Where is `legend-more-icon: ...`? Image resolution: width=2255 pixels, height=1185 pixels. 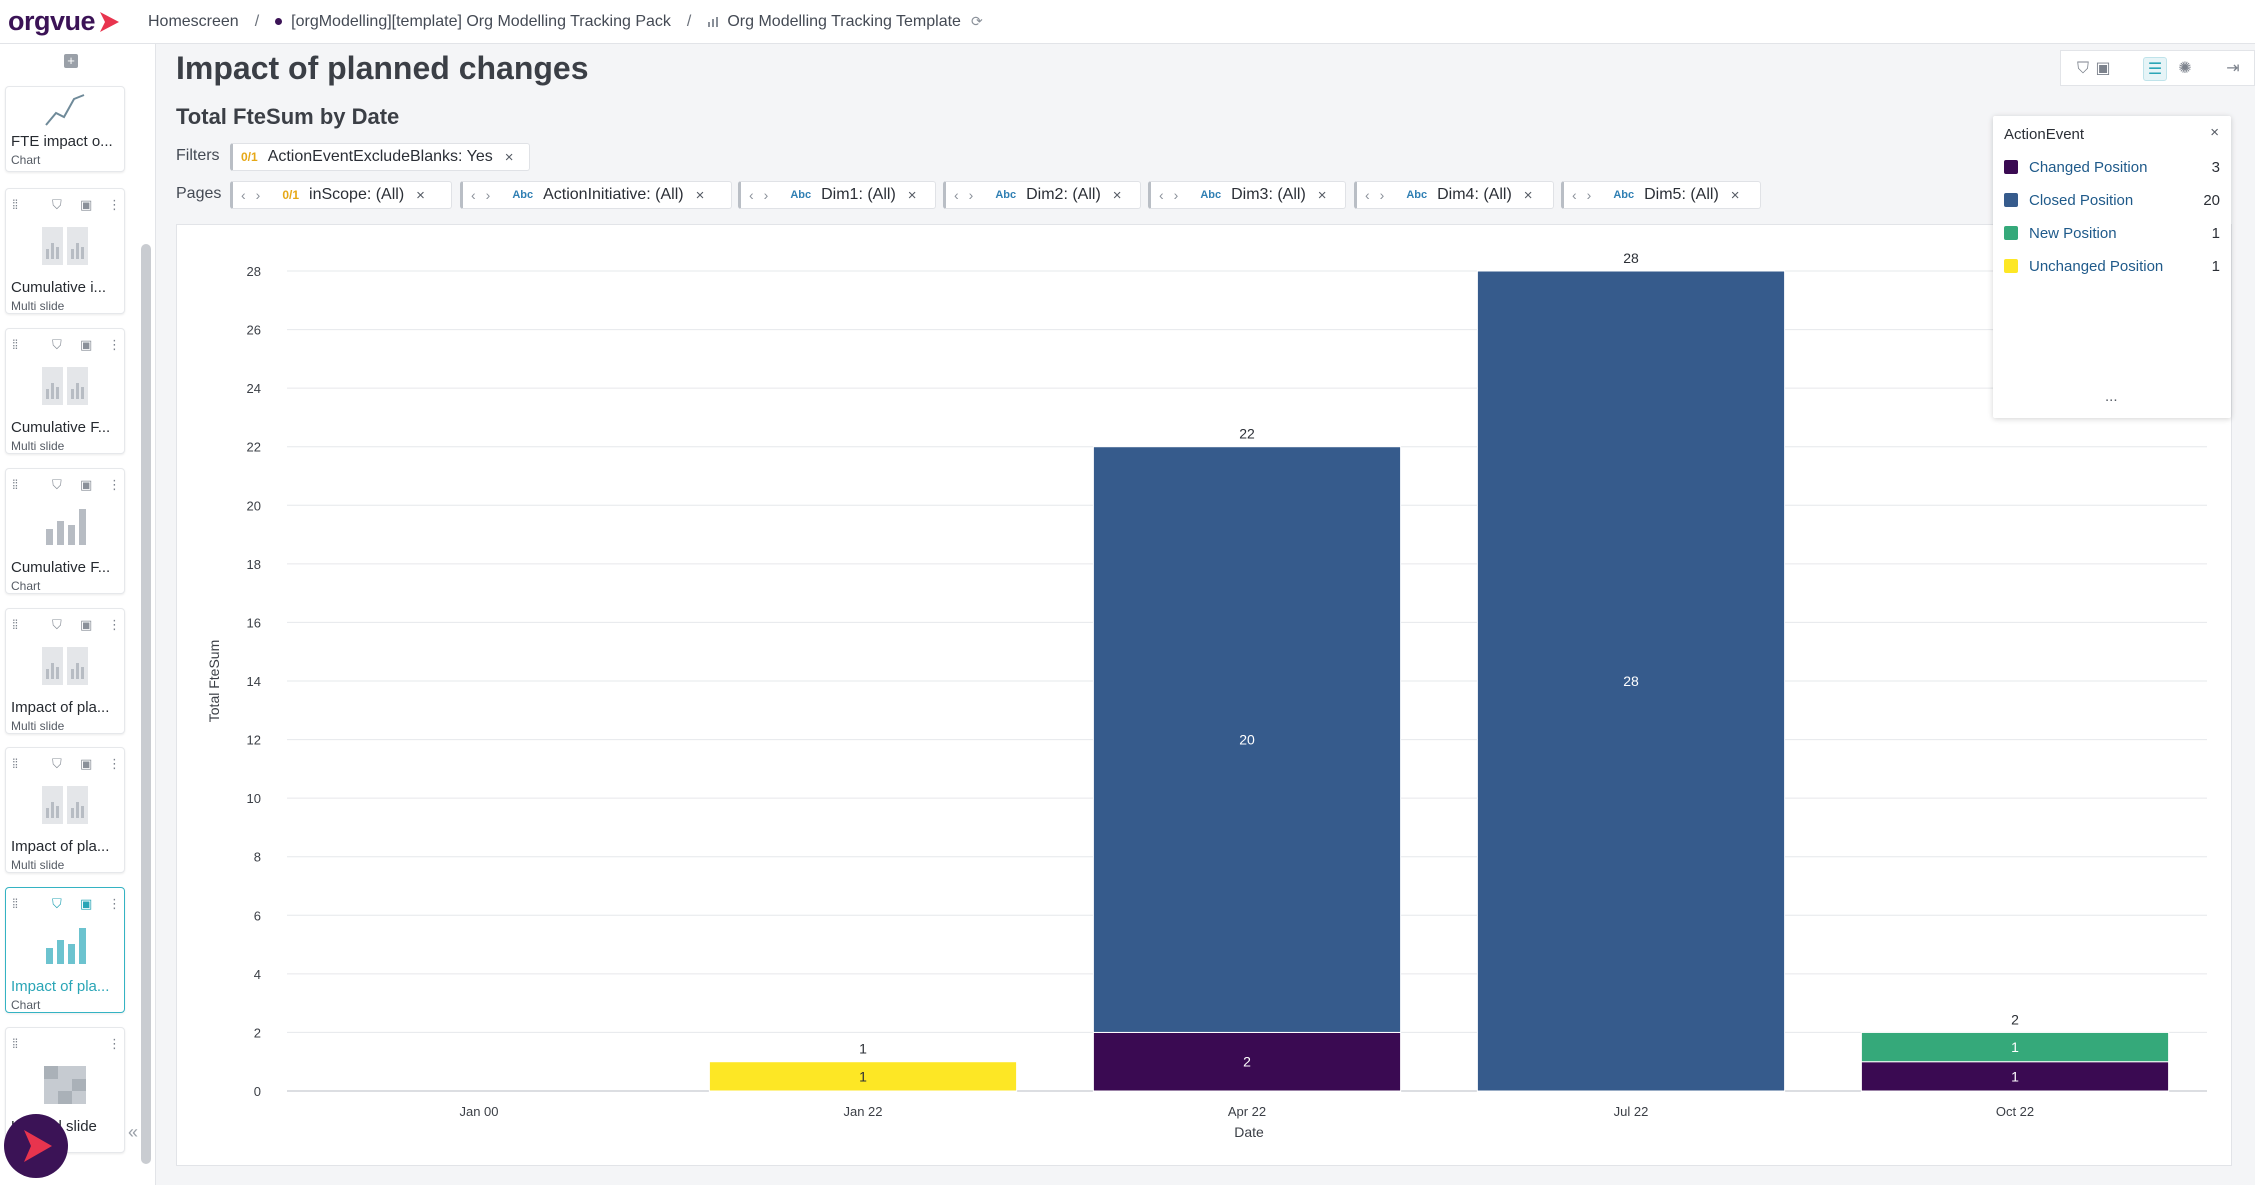 legend-more-icon: ... is located at coordinates (2111, 396).